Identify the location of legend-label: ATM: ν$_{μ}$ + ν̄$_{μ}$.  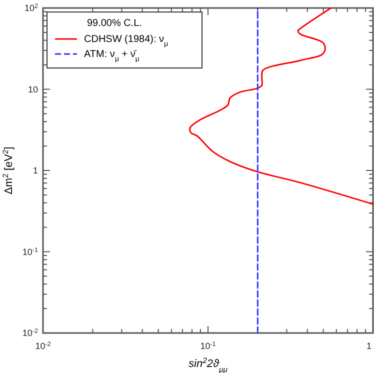
(112, 55).